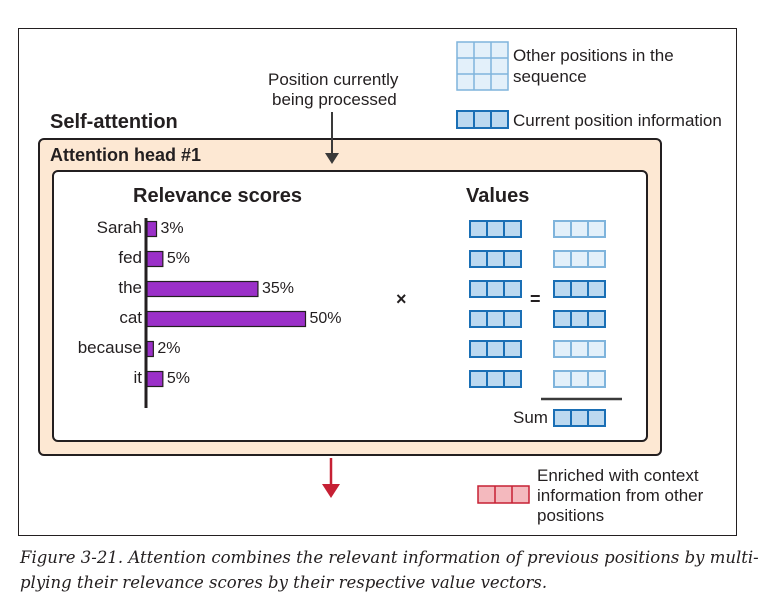 This screenshot has height=615, width=780. What do you see at coordinates (119, 227) in the screenshot?
I see `category-label: Sarah` at bounding box center [119, 227].